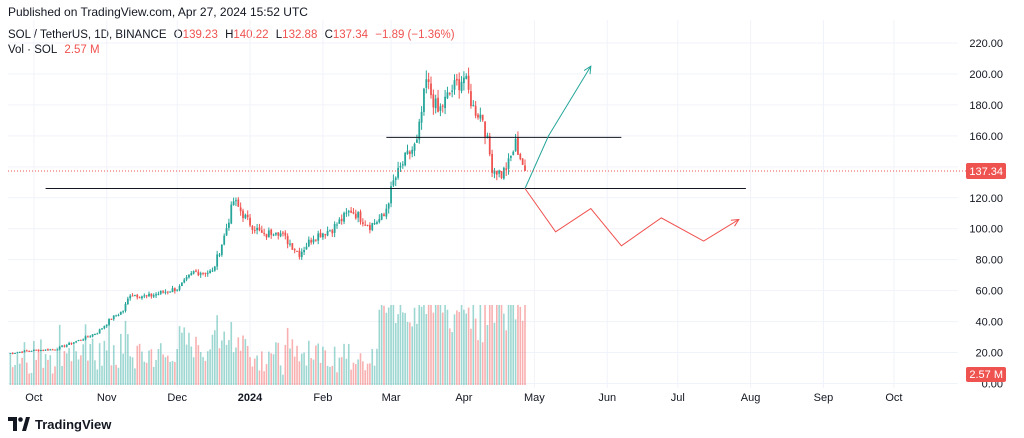 Image resolution: width=1024 pixels, height=438 pixels. Describe the element at coordinates (231, 50) in the screenshot. I see `volume-row: Vol · SOL 2.57 M` at that location.